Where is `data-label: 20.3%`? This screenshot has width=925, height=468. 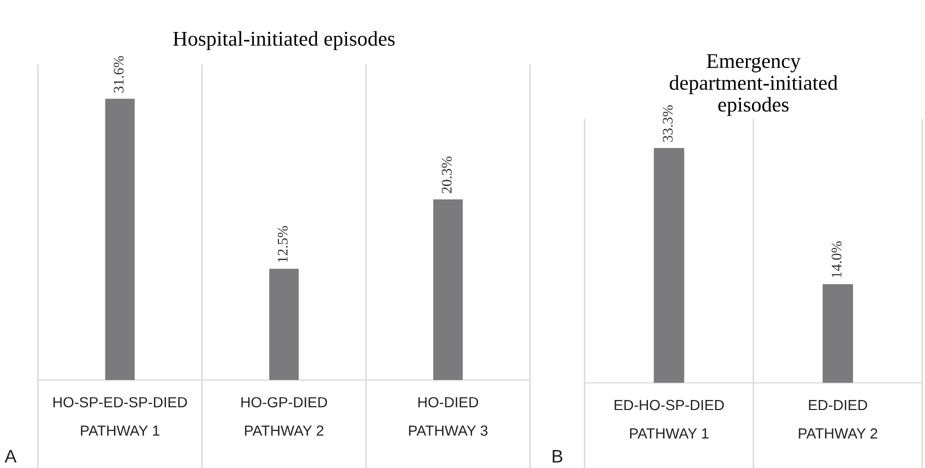 data-label: 20.3% is located at coordinates (447, 175).